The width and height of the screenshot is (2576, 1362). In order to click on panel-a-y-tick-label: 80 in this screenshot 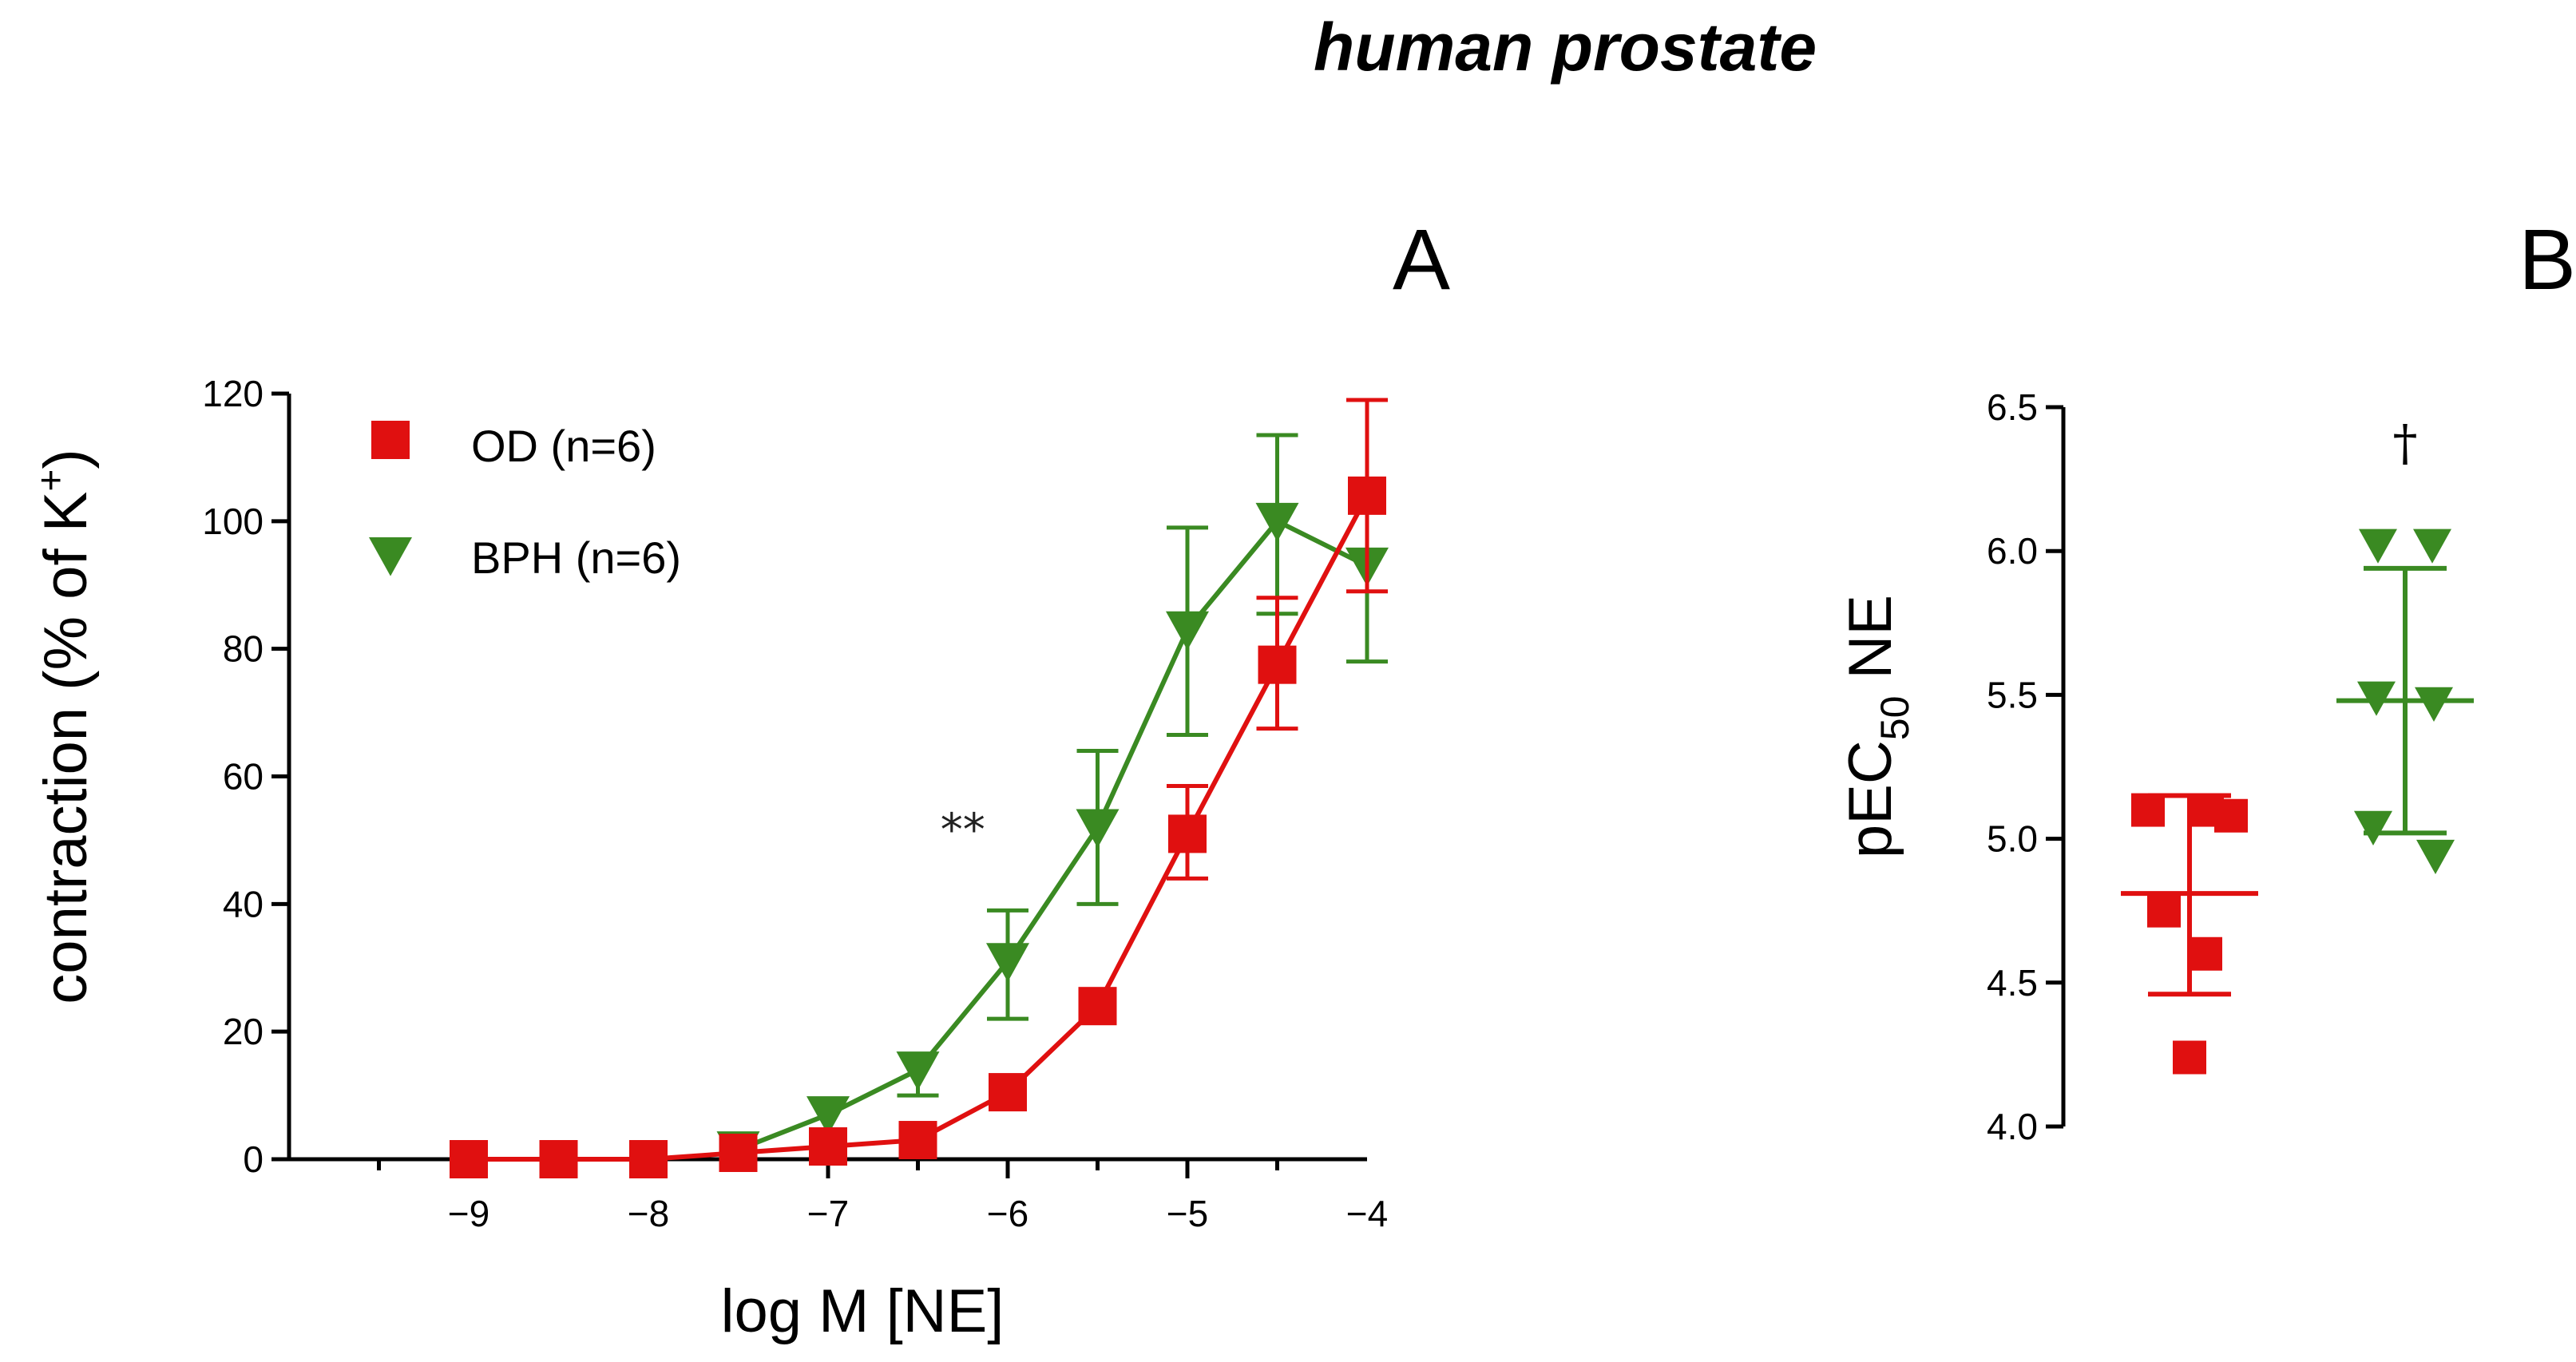, I will do `click(243, 649)`.